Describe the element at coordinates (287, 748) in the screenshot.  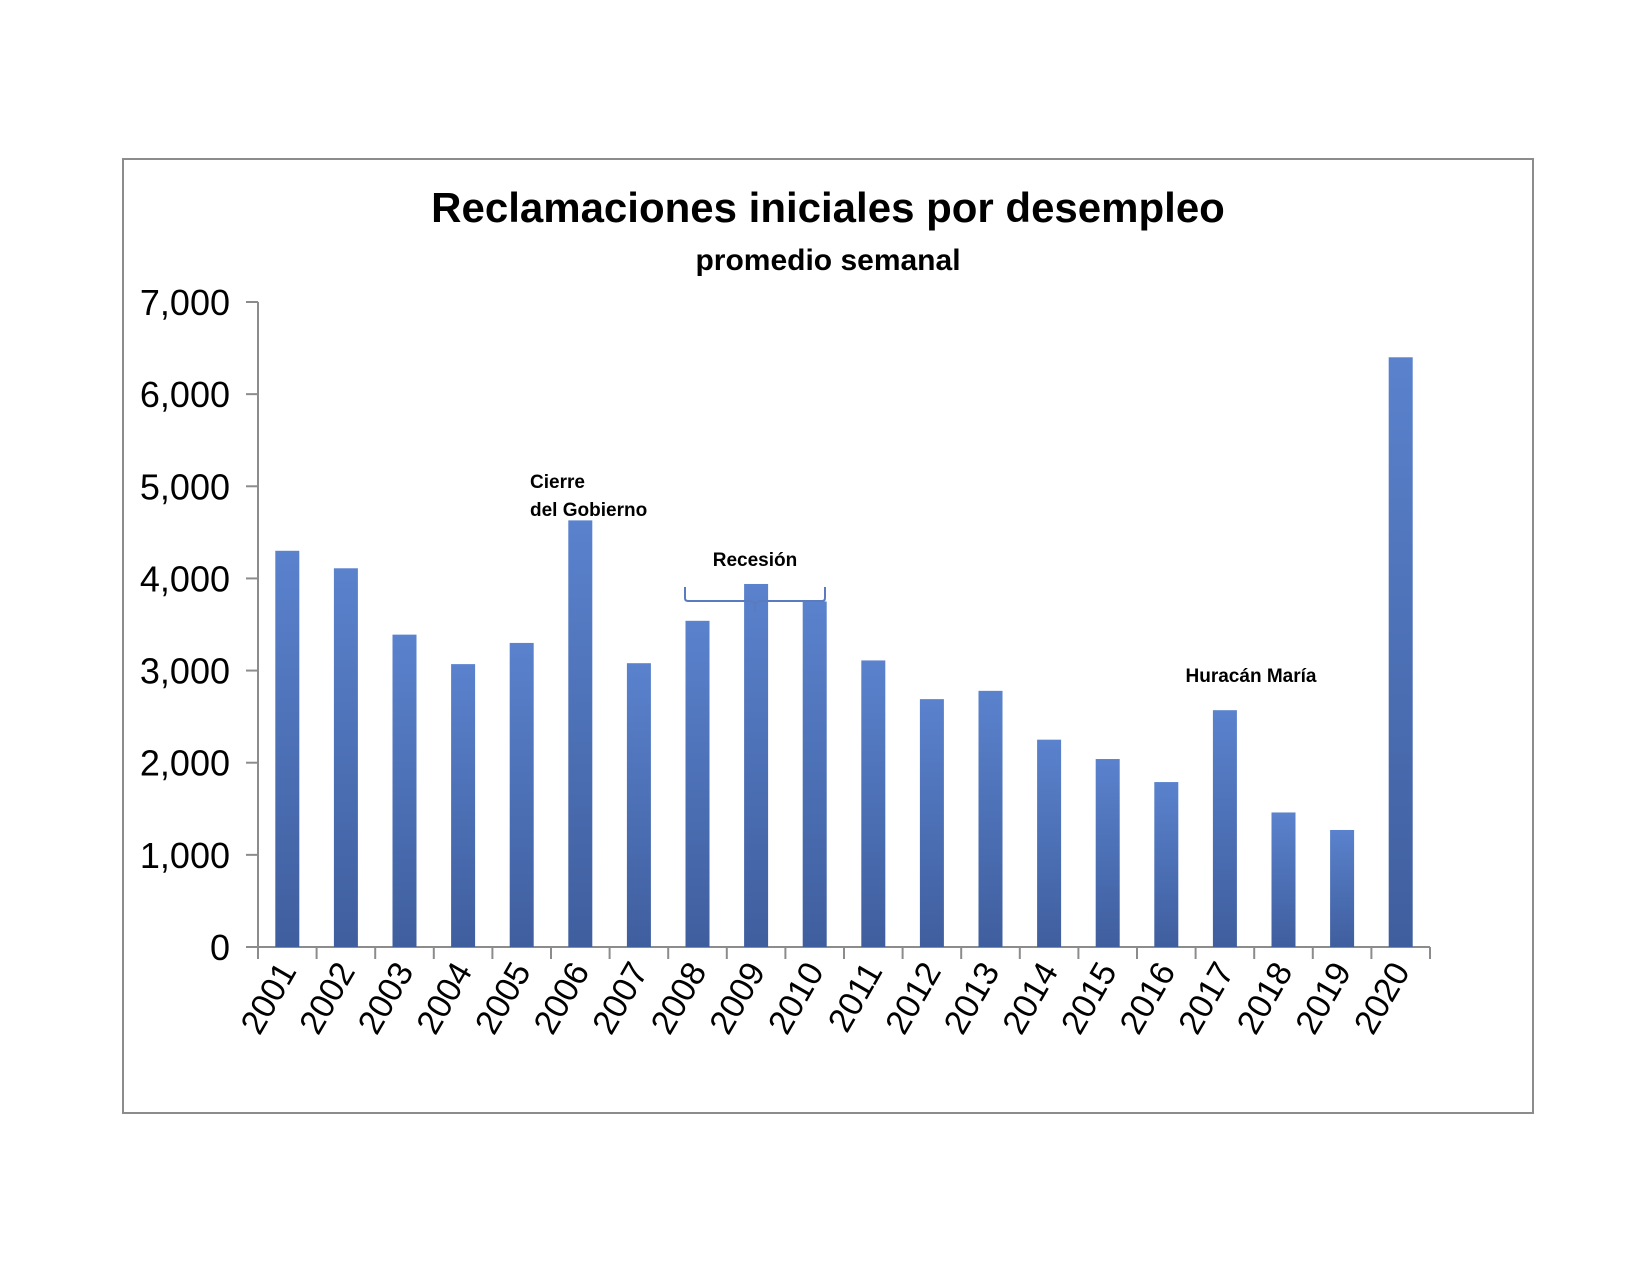
I see `bar-2001` at that location.